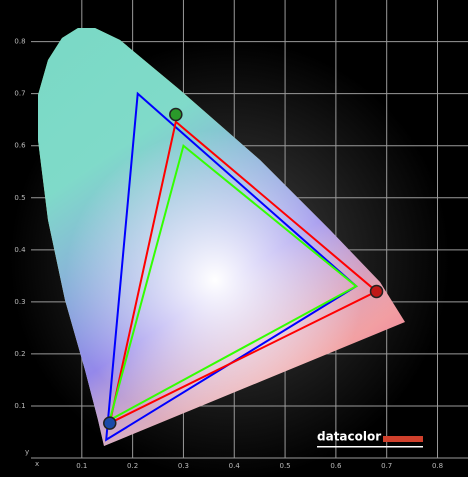 The width and height of the screenshot is (468, 477). Describe the element at coordinates (183, 466) in the screenshot. I see `x-tick-label: 0.3` at that location.